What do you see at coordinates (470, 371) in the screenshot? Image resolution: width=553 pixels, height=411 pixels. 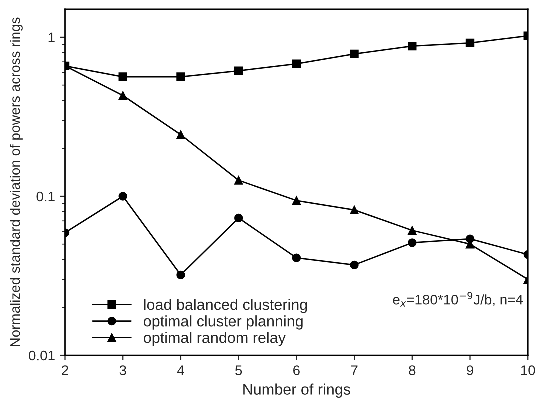 I see `x-tick-label: 9` at bounding box center [470, 371].